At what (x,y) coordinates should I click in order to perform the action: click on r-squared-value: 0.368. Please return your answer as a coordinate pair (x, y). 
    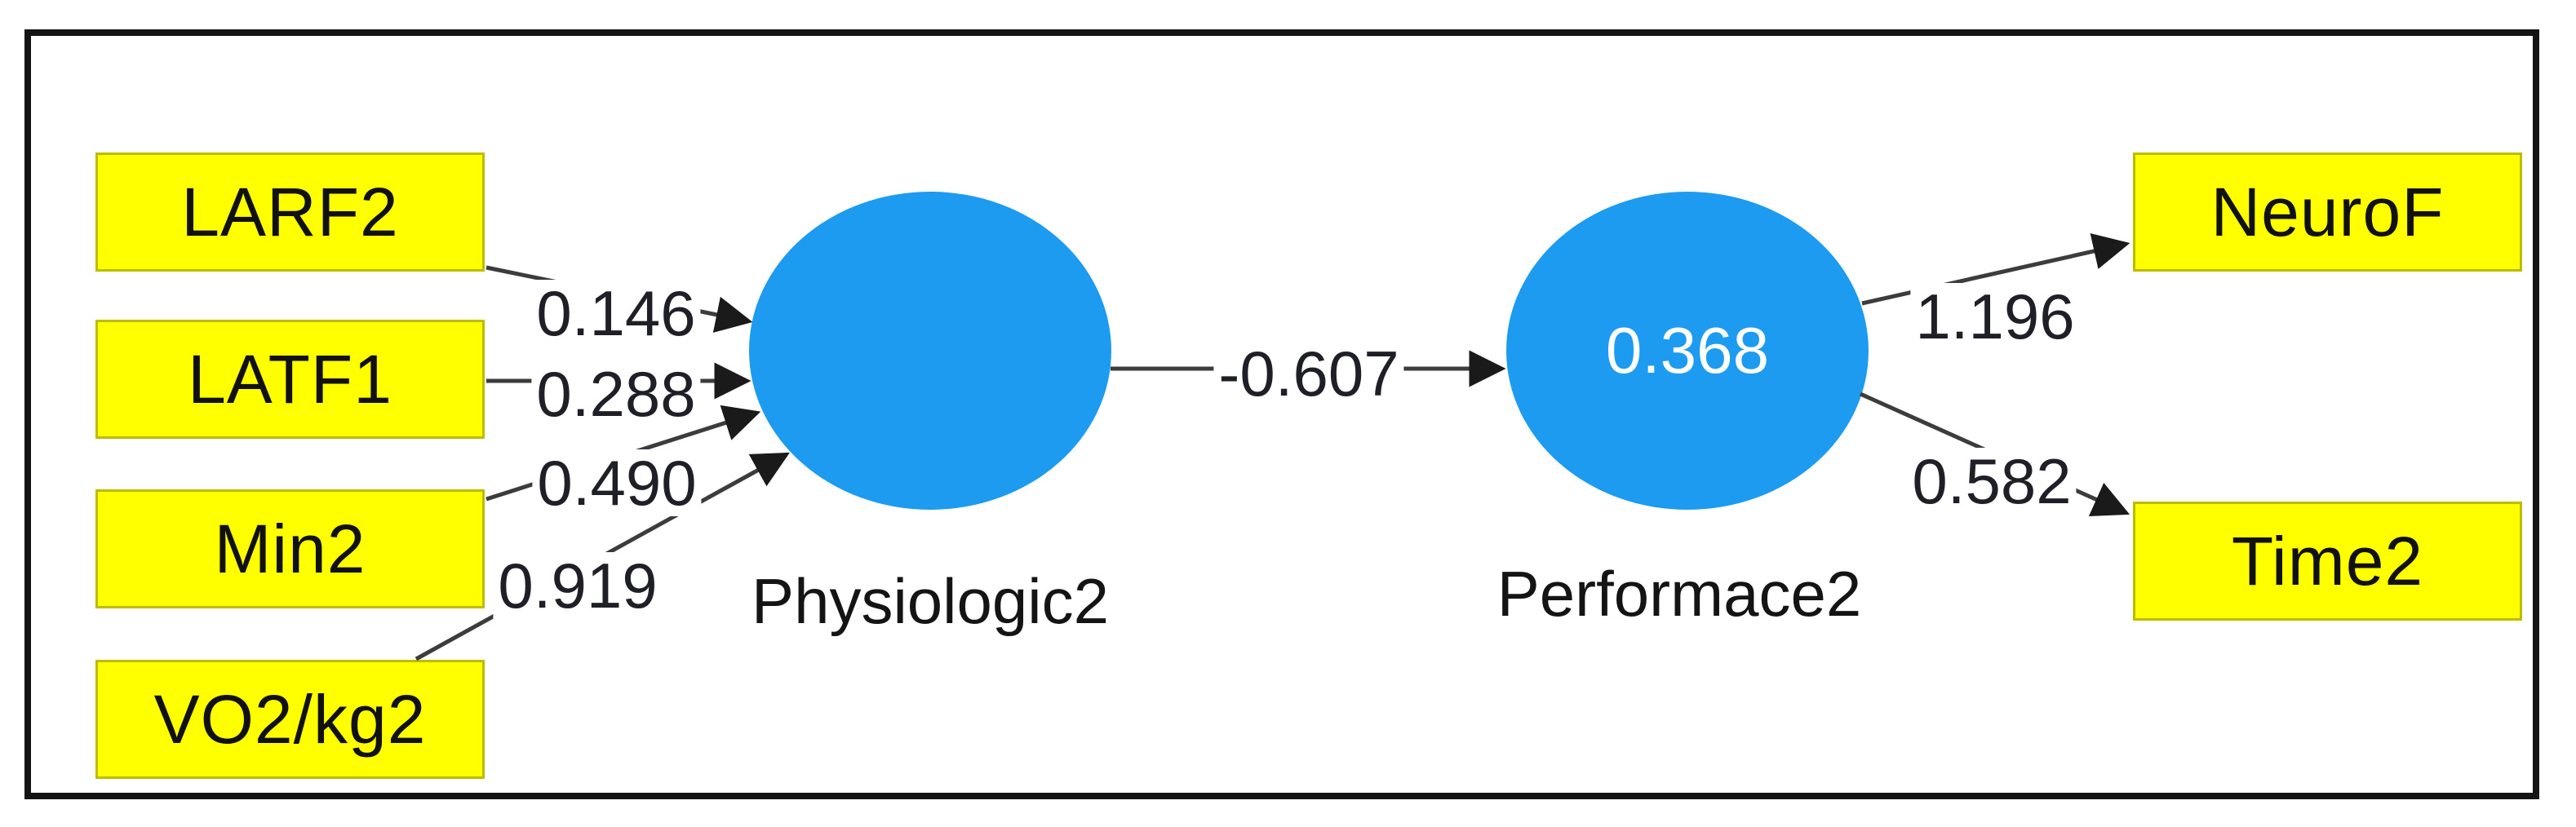
    Looking at the image, I should click on (1687, 350).